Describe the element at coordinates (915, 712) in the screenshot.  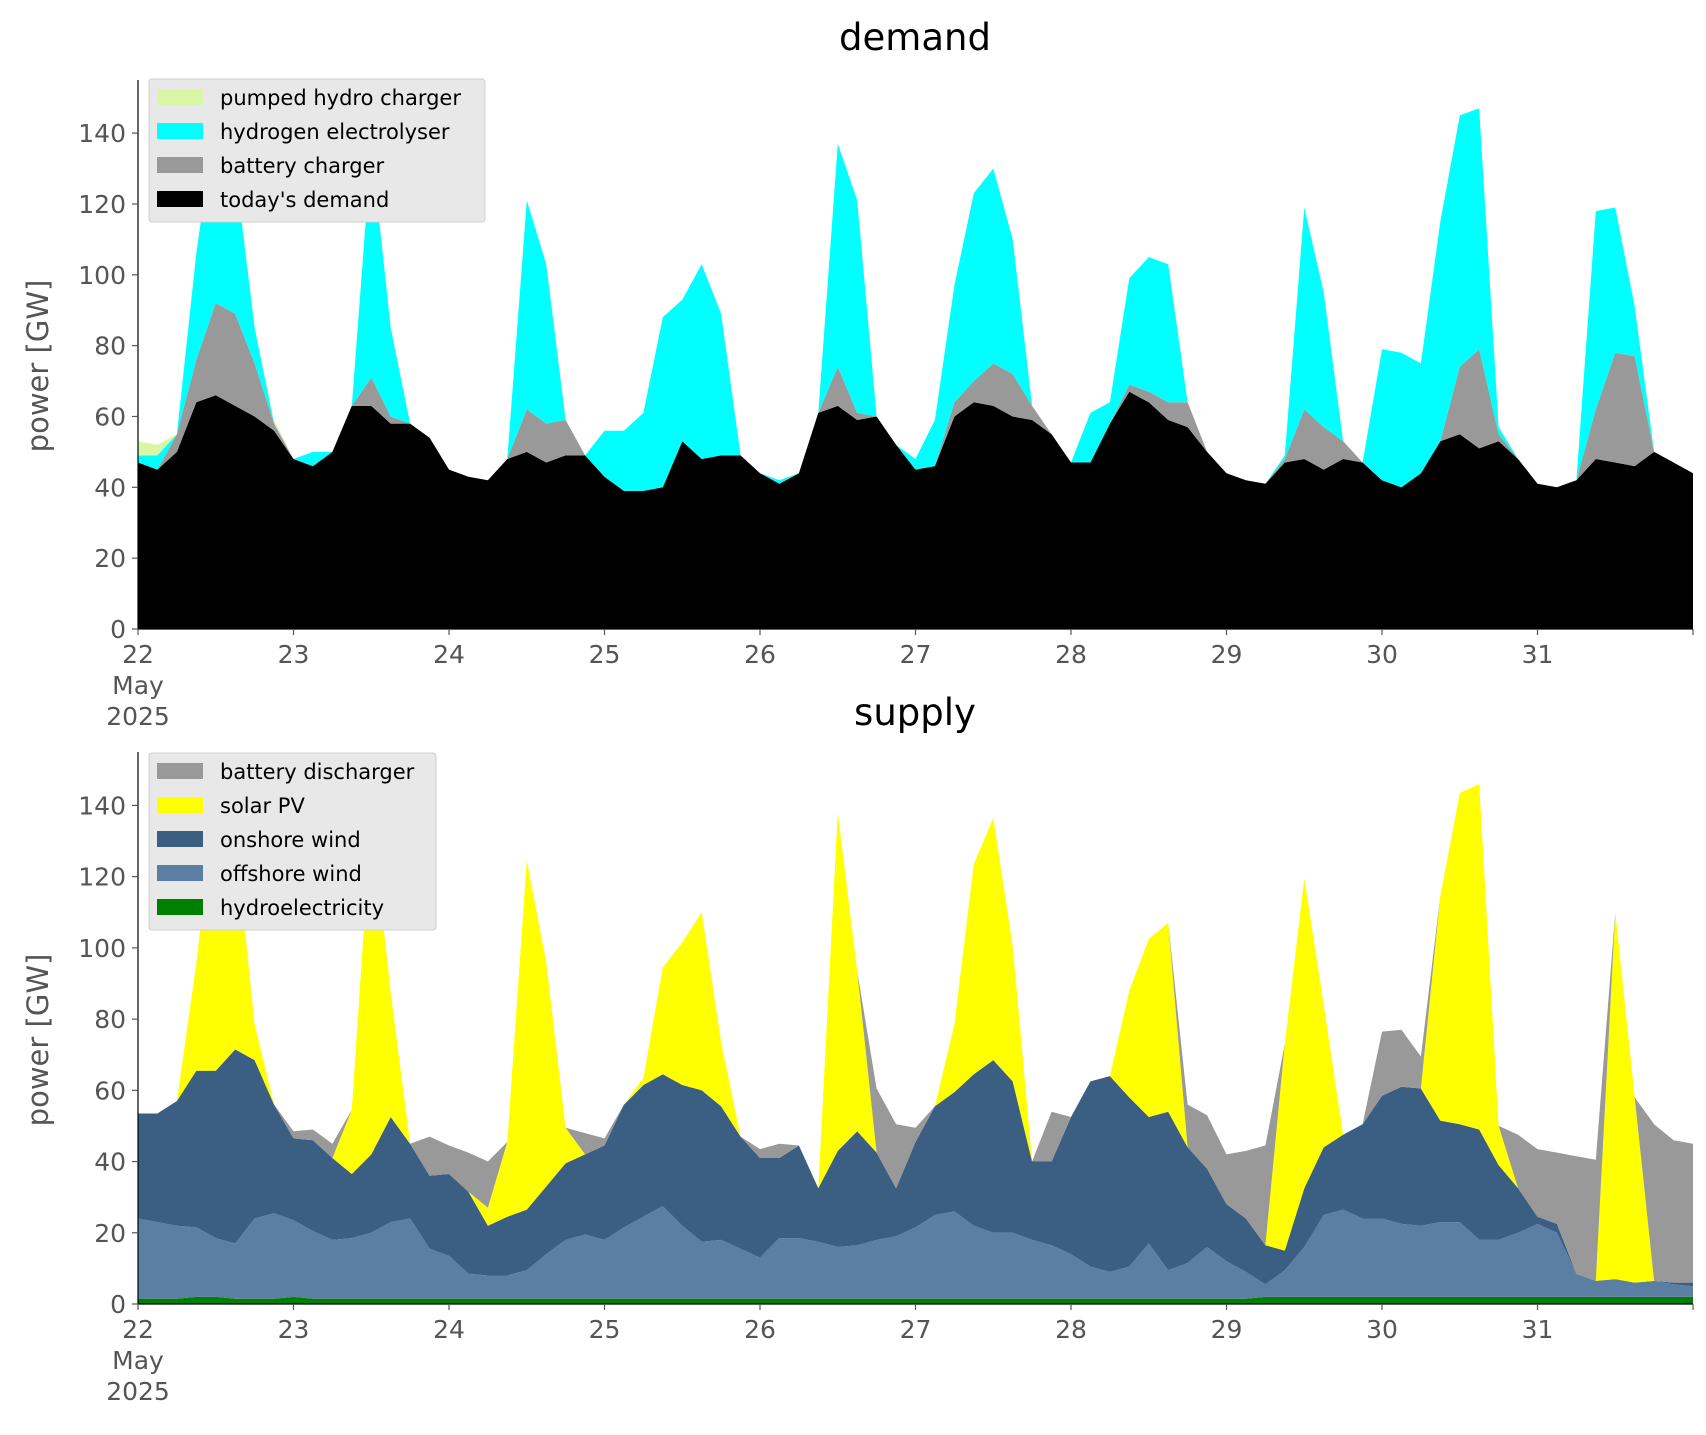
I see `supply-chart-title: supply` at that location.